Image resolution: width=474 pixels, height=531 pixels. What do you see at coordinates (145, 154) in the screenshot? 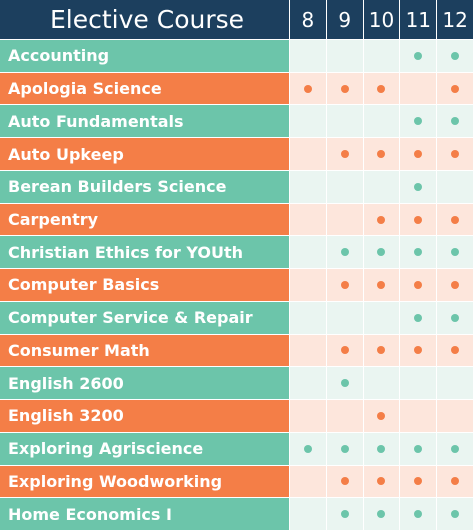
I see `course-name: Auto Upkeep` at bounding box center [145, 154].